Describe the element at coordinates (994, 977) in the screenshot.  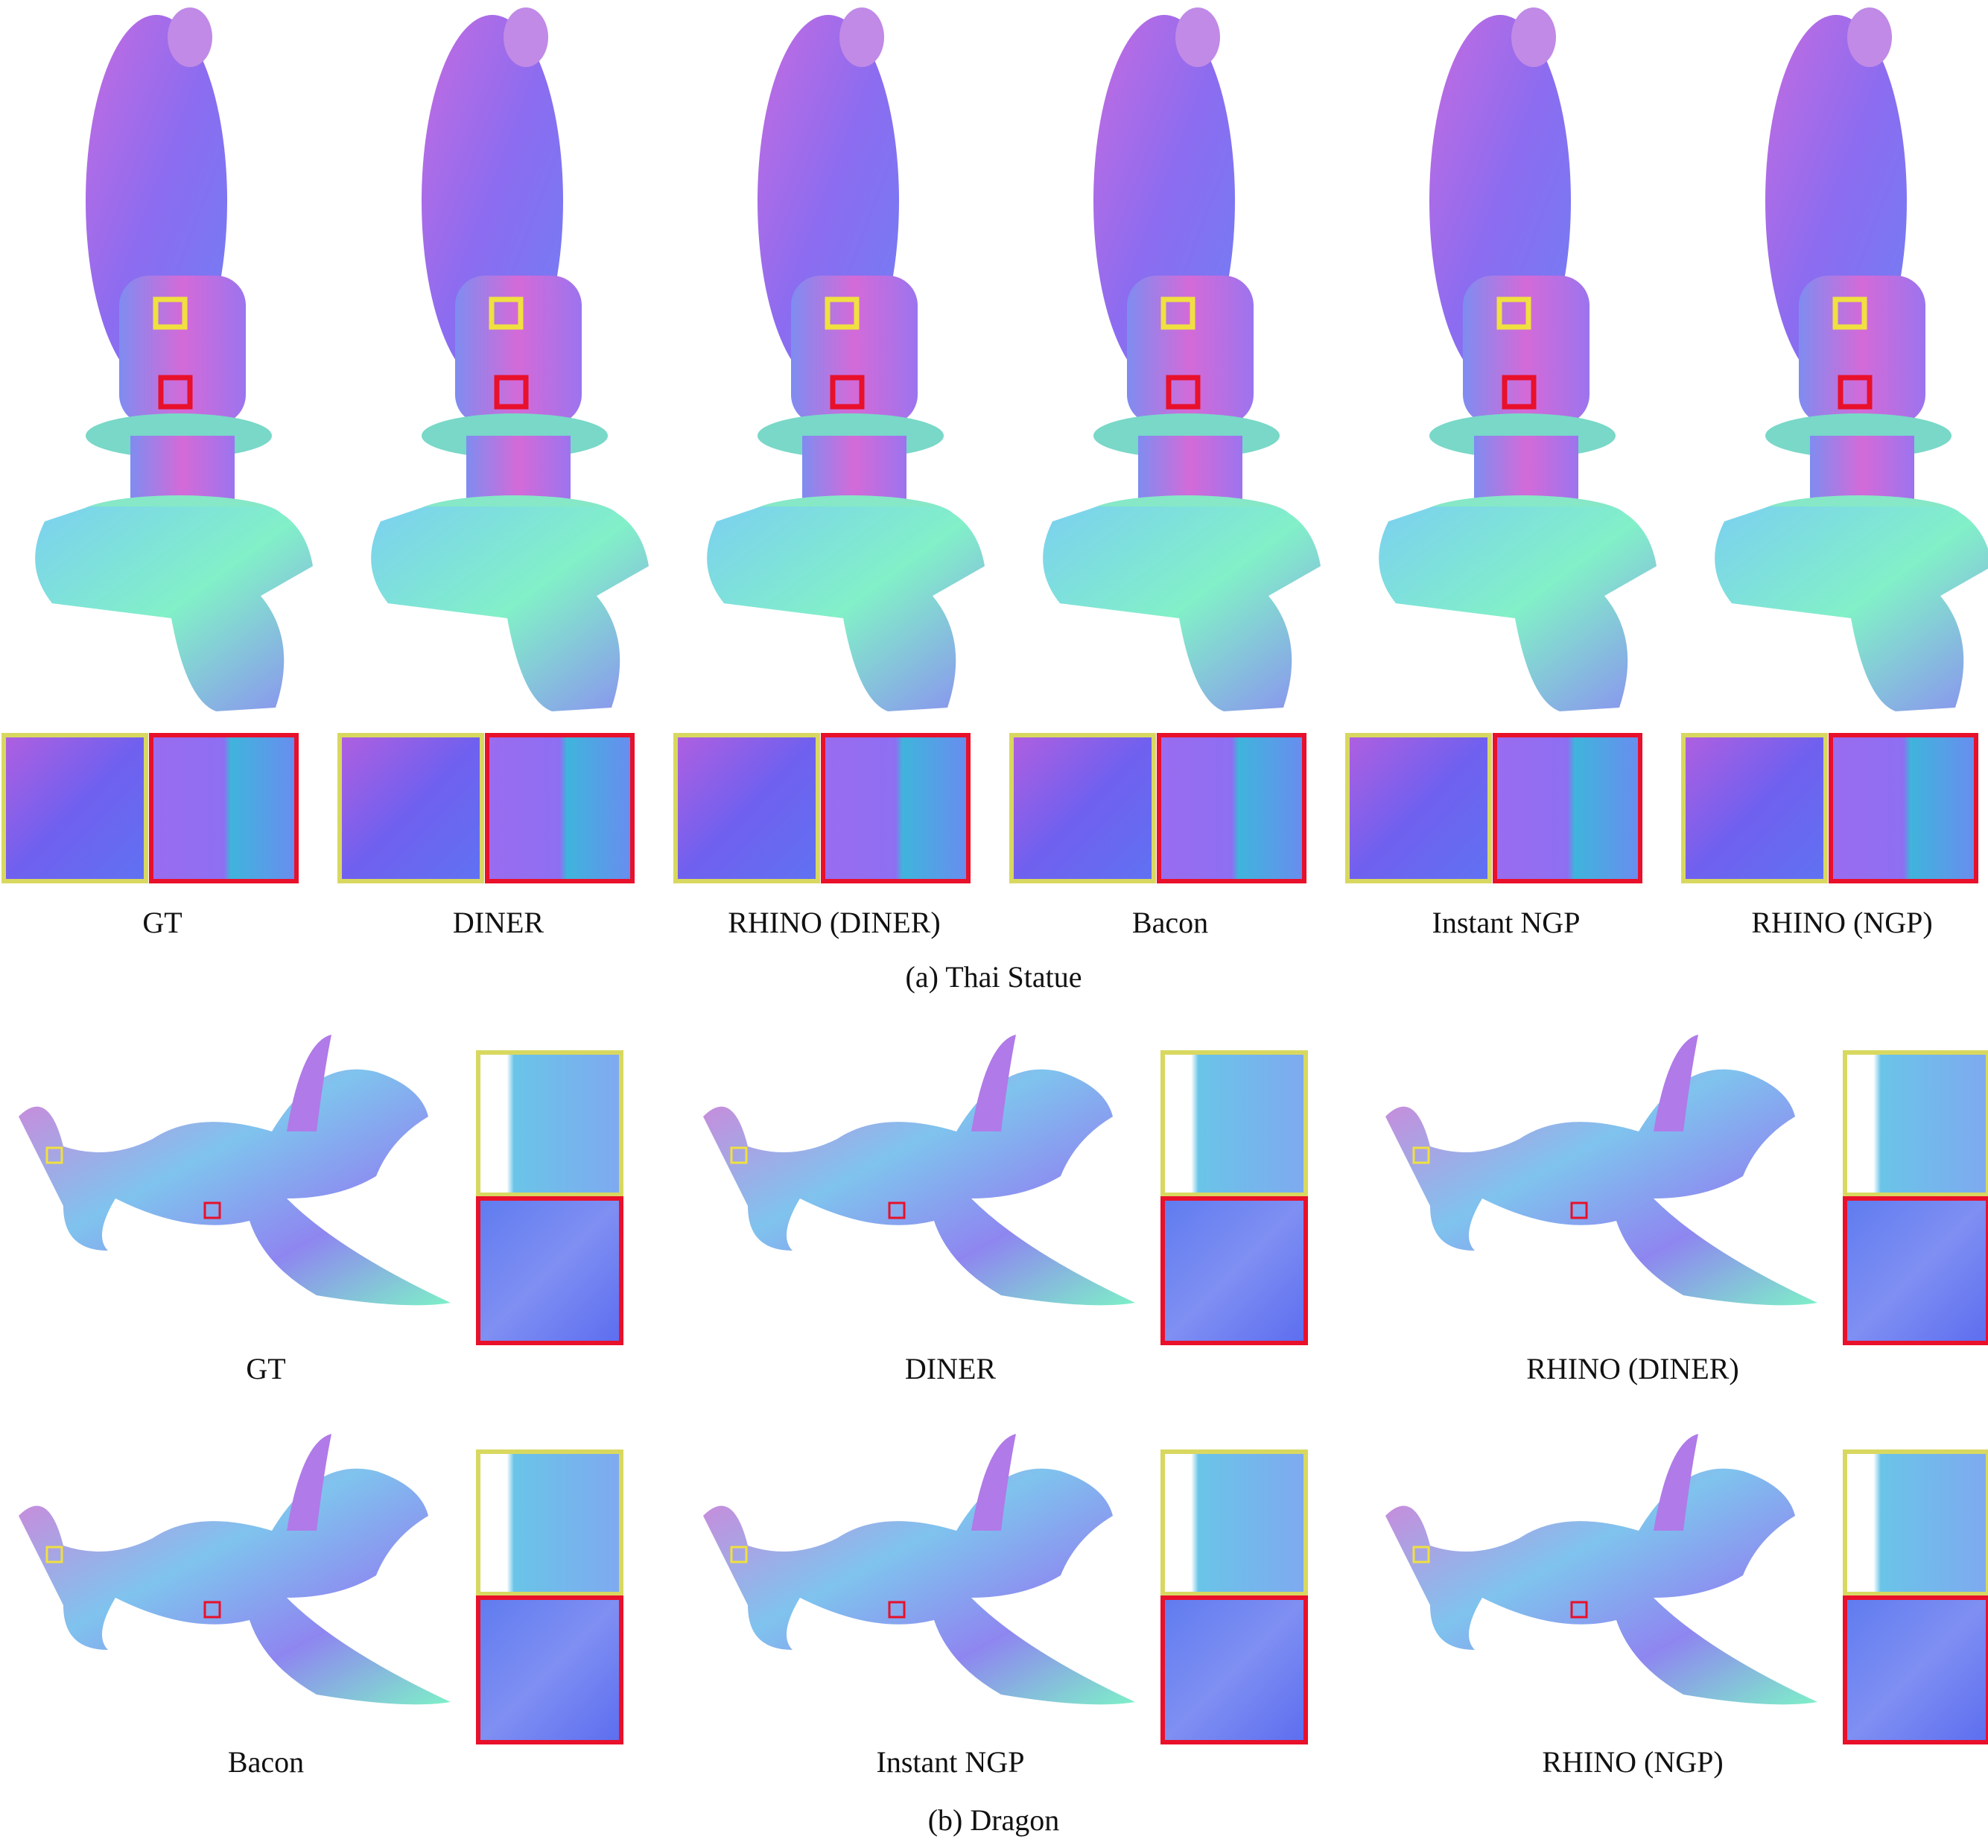
I see `caption: (a) Thai Statue` at that location.